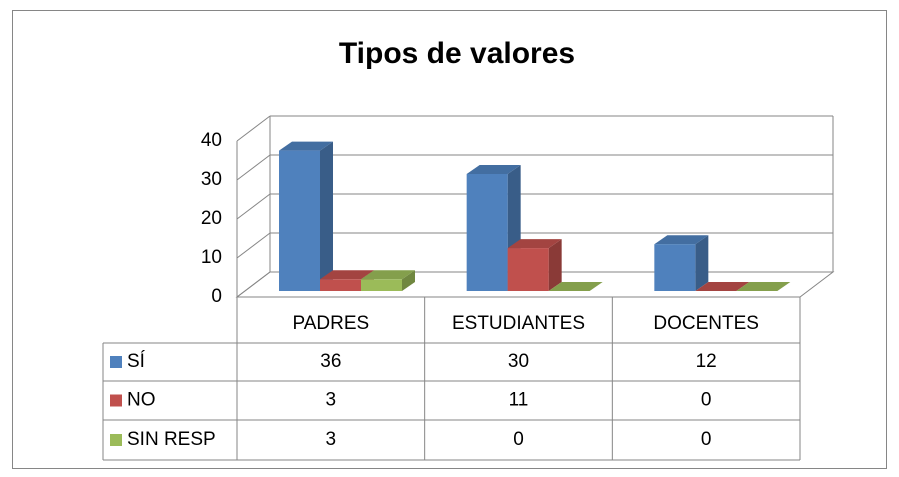 The image size is (899, 477). Describe the element at coordinates (141, 400) in the screenshot. I see `legend-label: NO` at that location.